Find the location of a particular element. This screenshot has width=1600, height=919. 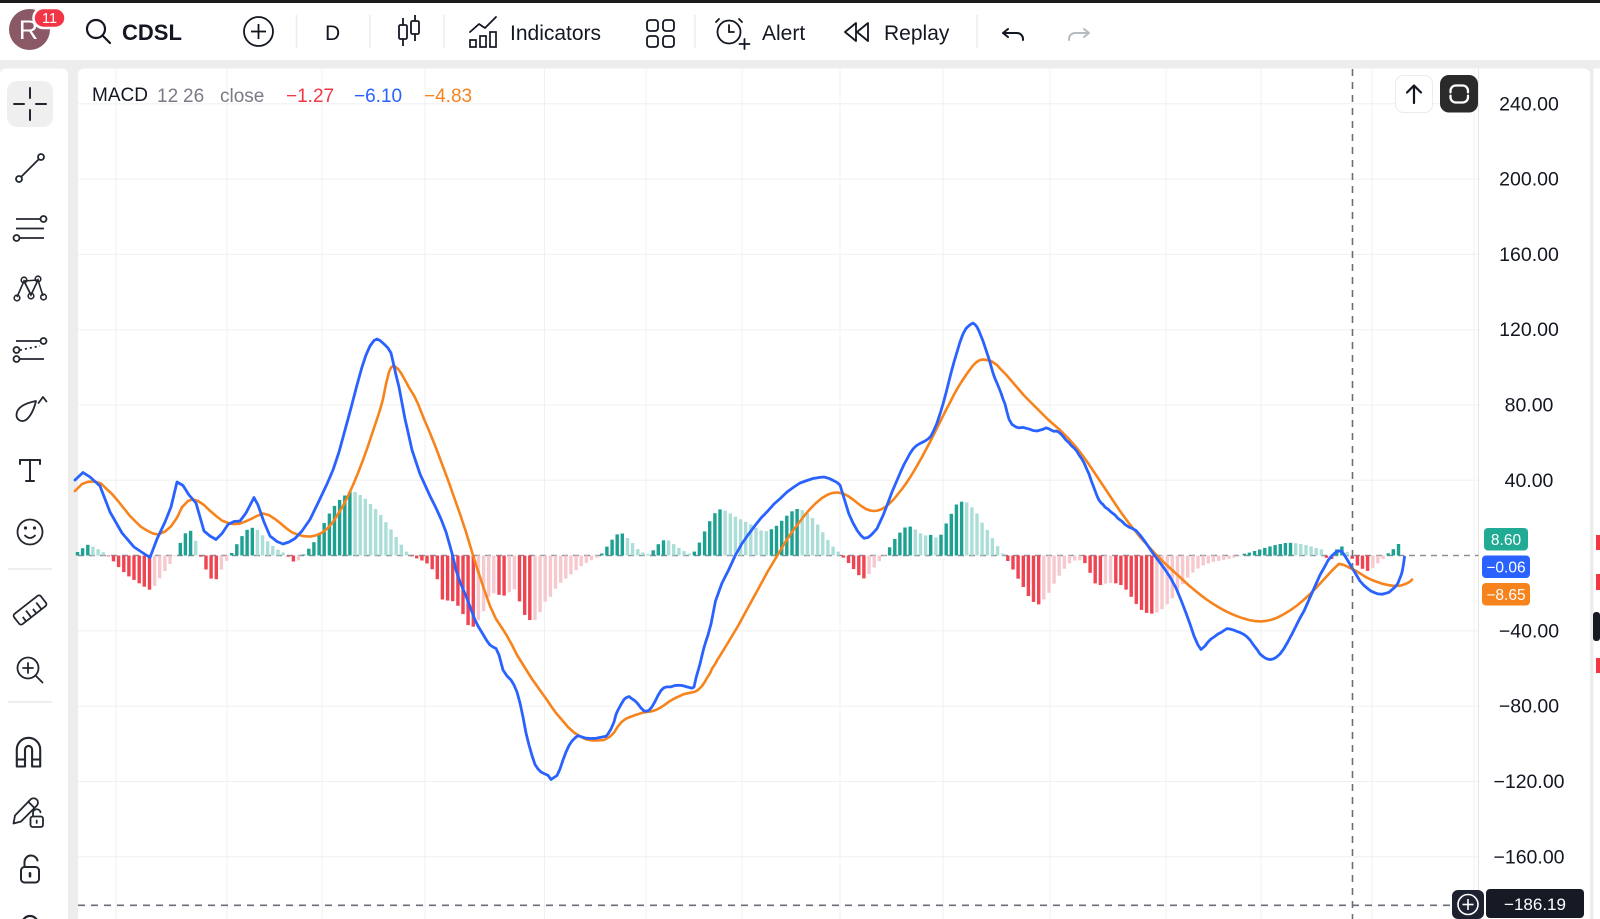

svg-text: D is located at coordinates (332, 33).